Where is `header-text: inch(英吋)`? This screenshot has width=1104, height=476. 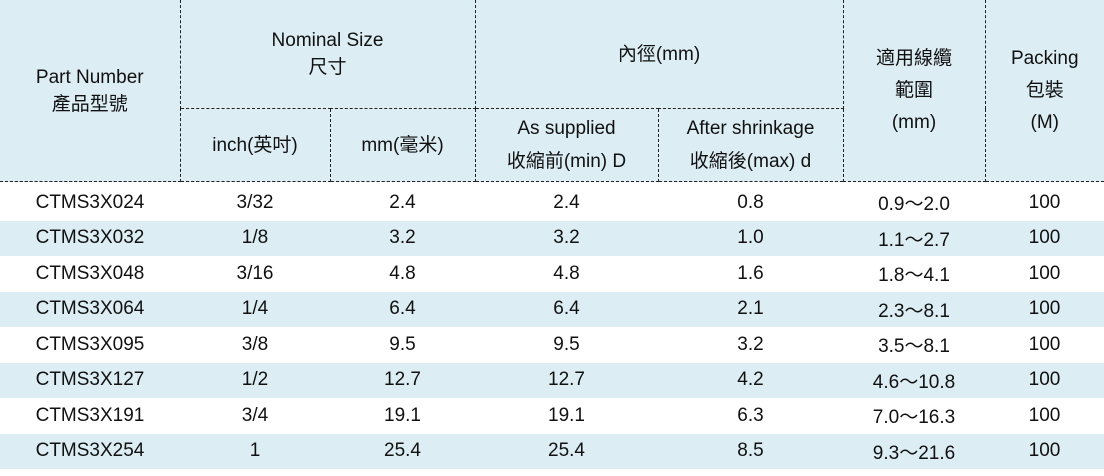 header-text: inch(英吋) is located at coordinates (255, 145).